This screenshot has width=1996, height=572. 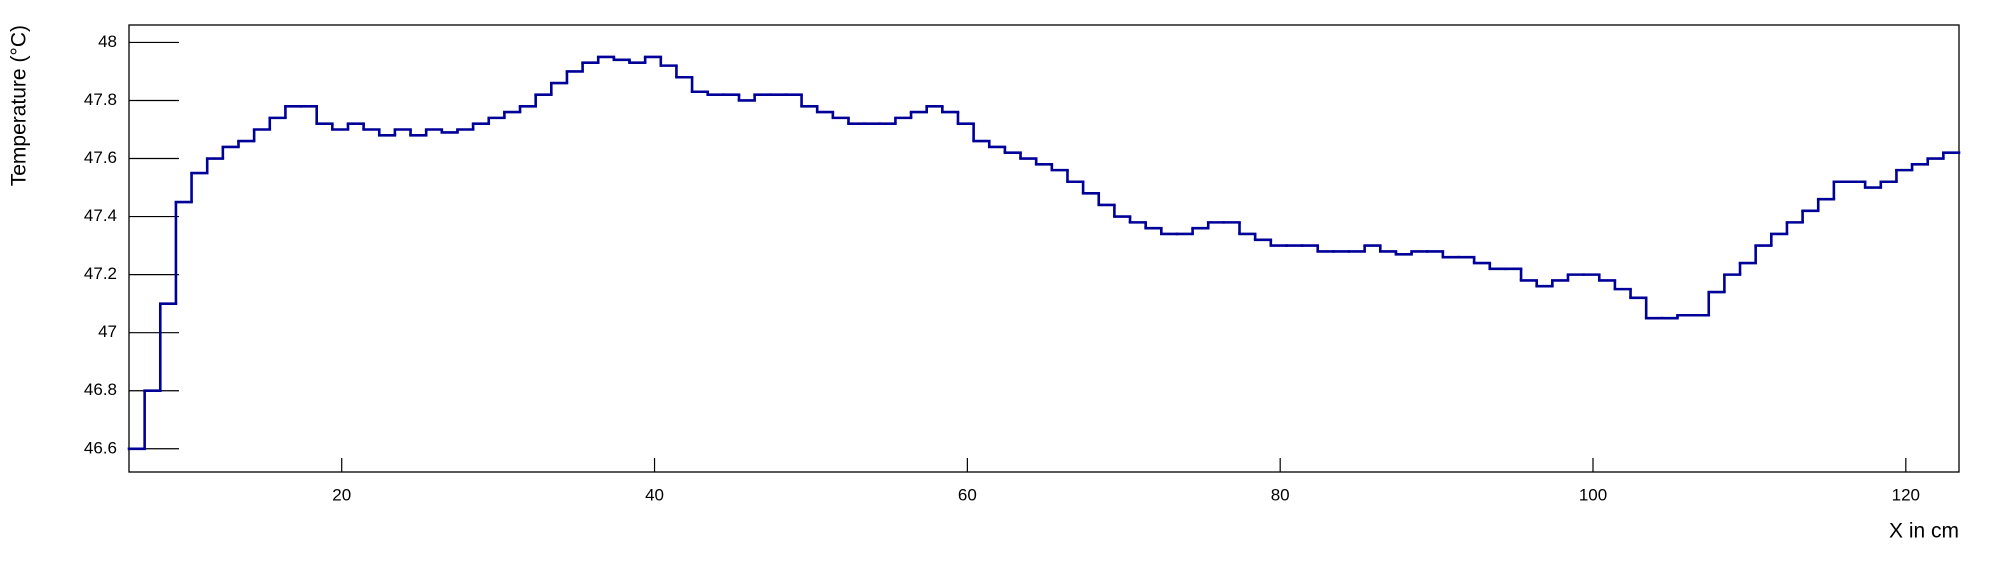 What do you see at coordinates (107, 331) in the screenshot?
I see `y-tick-label: 47` at bounding box center [107, 331].